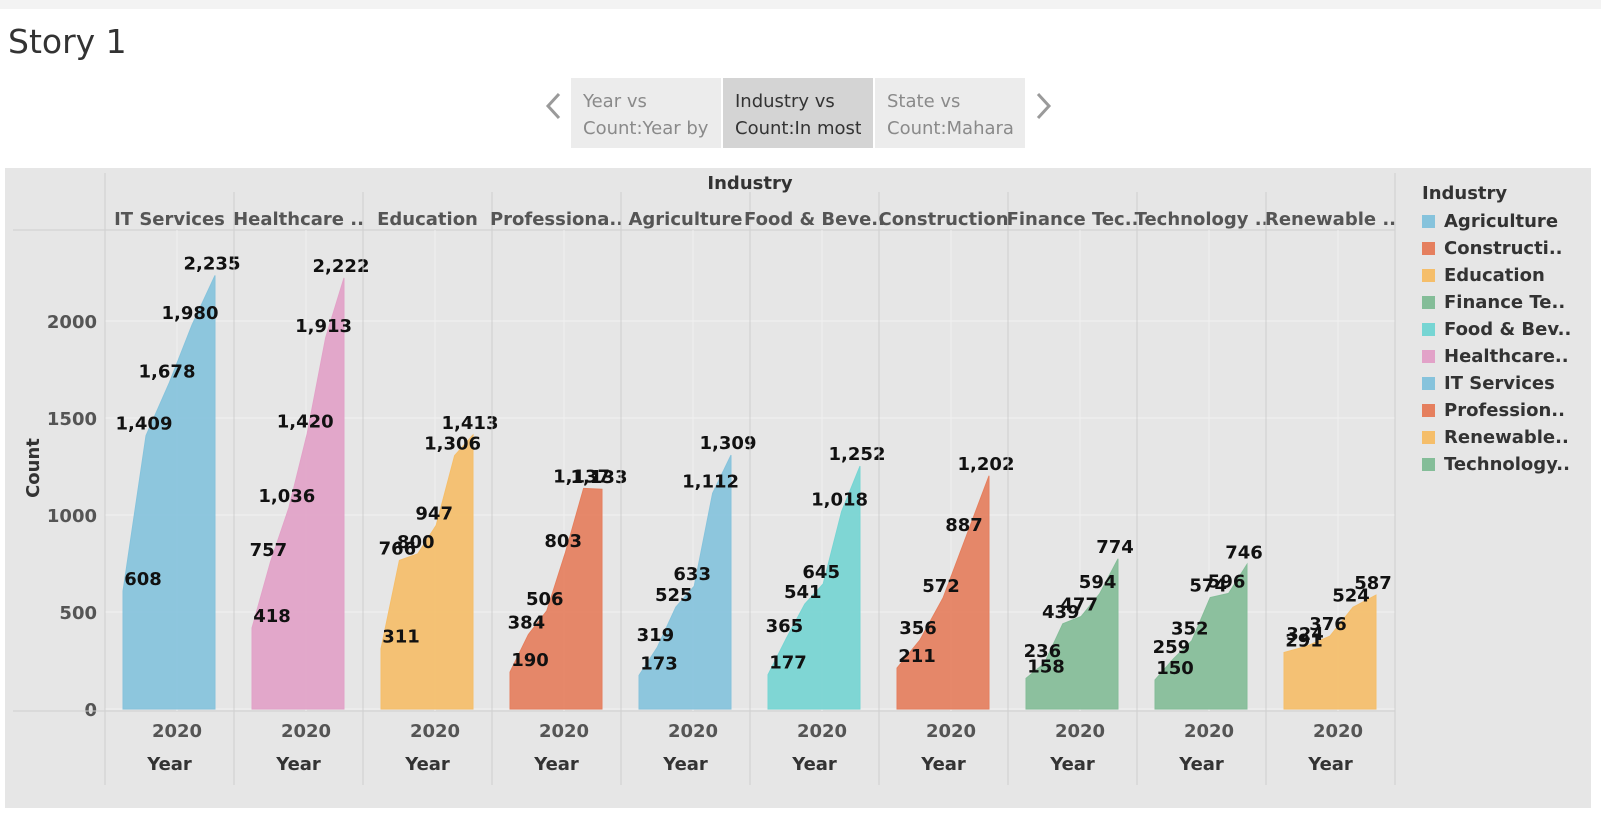 This screenshot has width=1601, height=814. What do you see at coordinates (1305, 634) in the screenshot?
I see `data-label: 324` at bounding box center [1305, 634].